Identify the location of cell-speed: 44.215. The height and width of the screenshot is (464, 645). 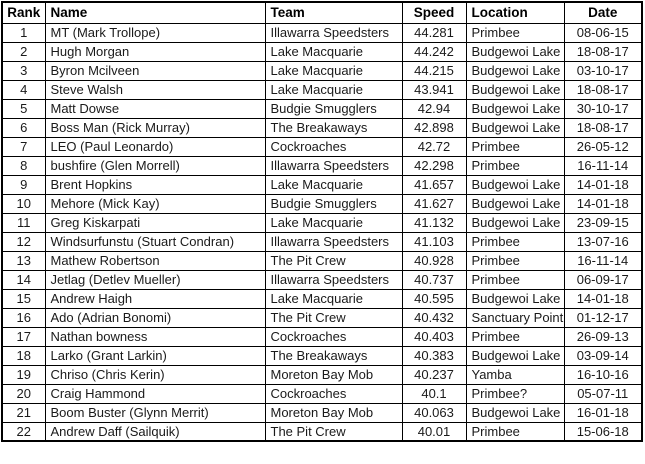
(434, 70).